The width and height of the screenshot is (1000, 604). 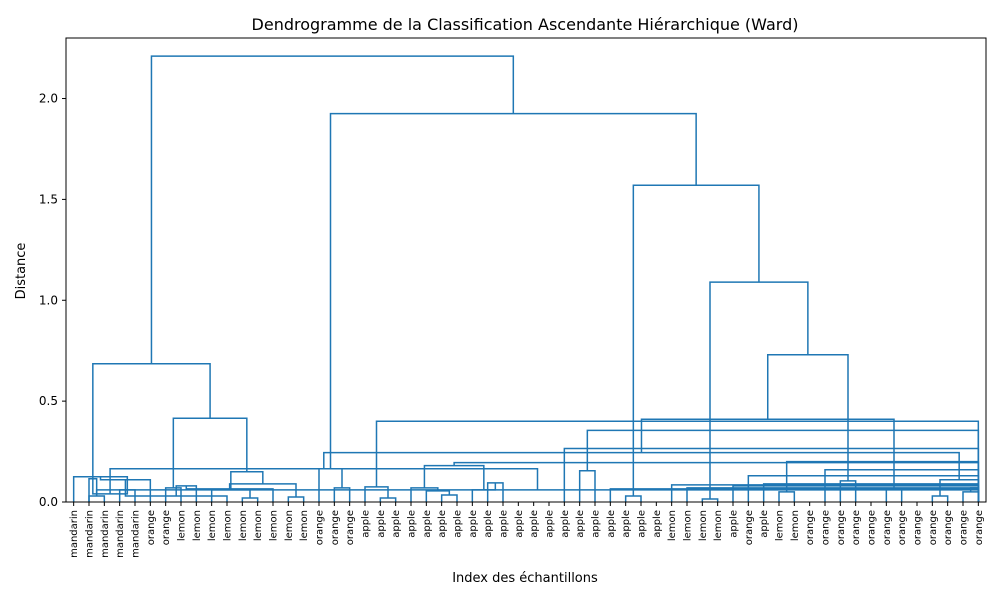 What do you see at coordinates (48, 300) in the screenshot?
I see `y-tick-label: 1.0` at bounding box center [48, 300].